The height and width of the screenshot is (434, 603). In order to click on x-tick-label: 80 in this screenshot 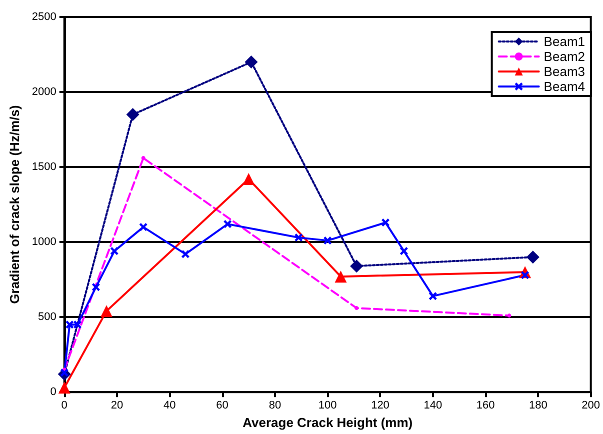, I will do `click(275, 406)`.